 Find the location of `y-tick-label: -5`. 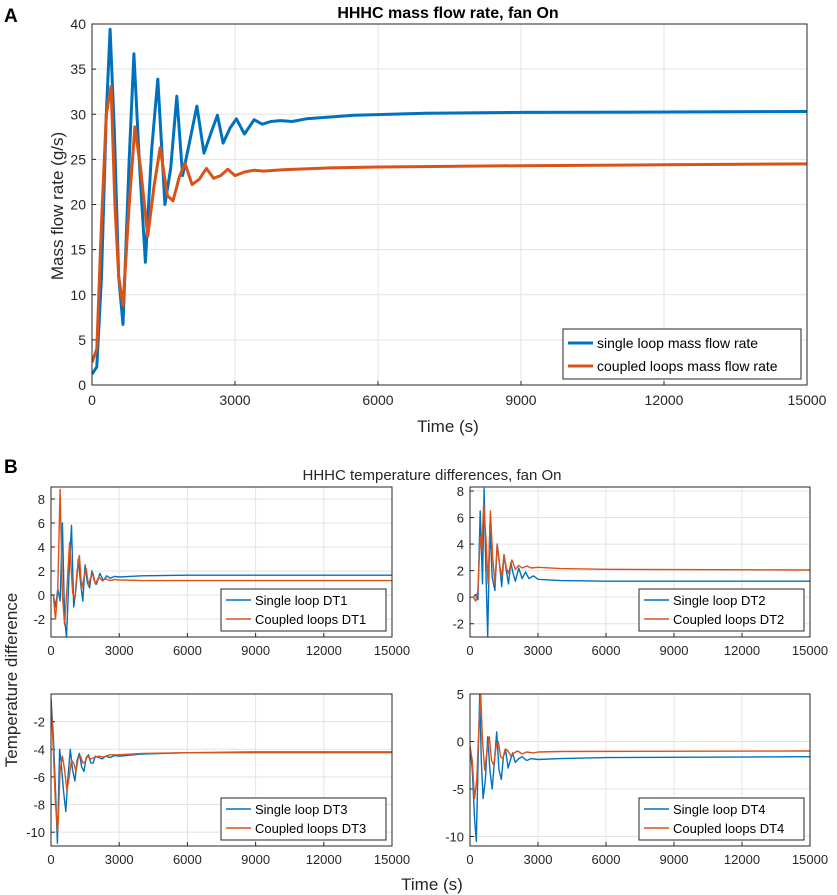

y-tick-label: -5 is located at coordinates (458, 789).